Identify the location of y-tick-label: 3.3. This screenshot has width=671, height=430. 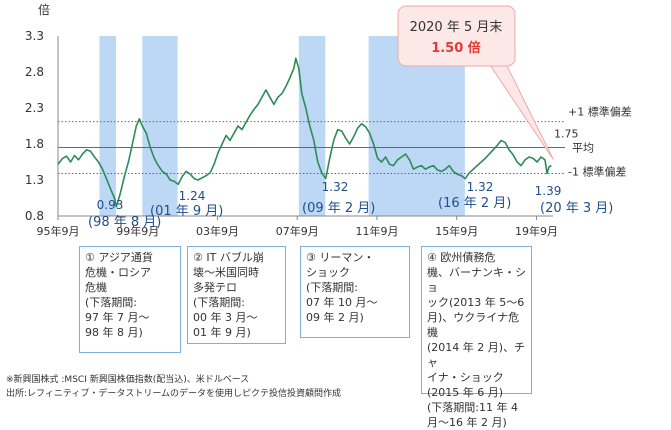
(34, 36).